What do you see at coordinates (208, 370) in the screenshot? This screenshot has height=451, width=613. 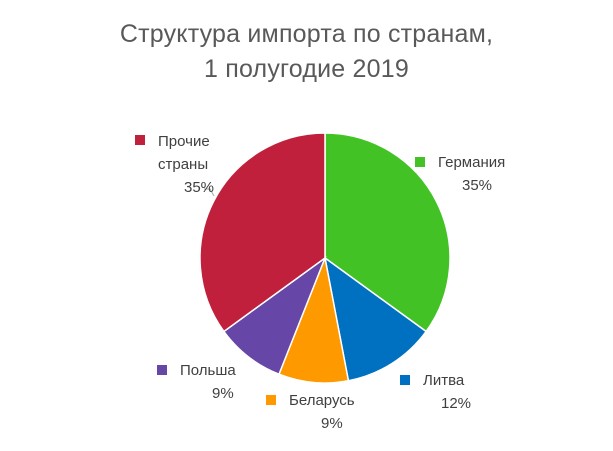 I see `slice-name-label-4: Польша` at bounding box center [208, 370].